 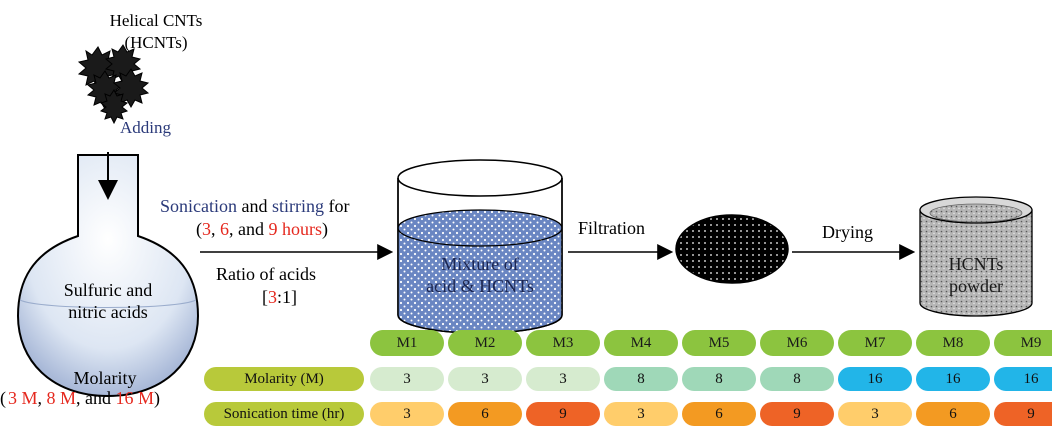 What do you see at coordinates (976, 286) in the screenshot?
I see `powder-label-line2: powder` at bounding box center [976, 286].